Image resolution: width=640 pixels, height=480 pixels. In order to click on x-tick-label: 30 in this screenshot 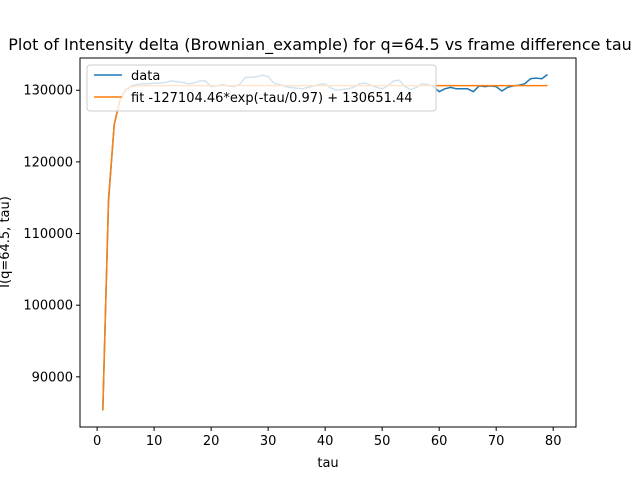, I will do `click(268, 441)`.